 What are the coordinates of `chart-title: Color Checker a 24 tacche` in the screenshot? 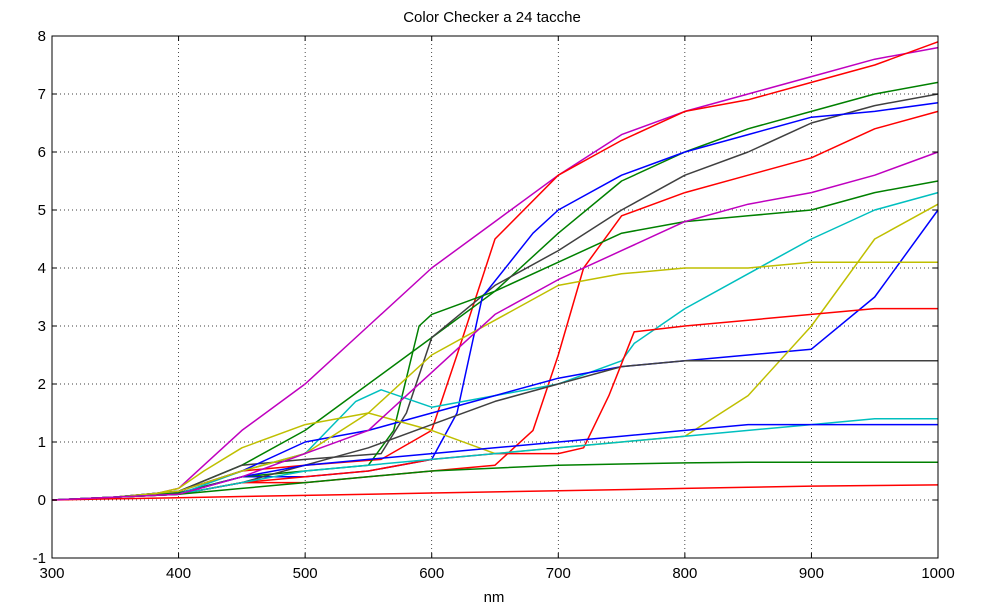 It's located at (492, 17).